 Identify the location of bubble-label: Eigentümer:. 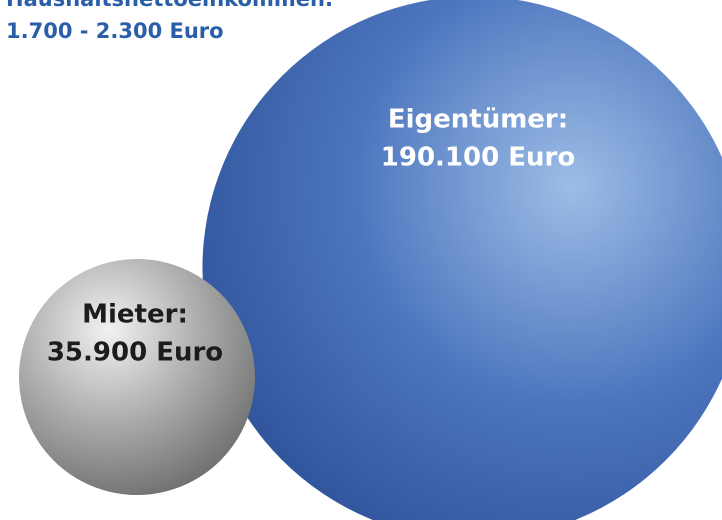
(478, 120).